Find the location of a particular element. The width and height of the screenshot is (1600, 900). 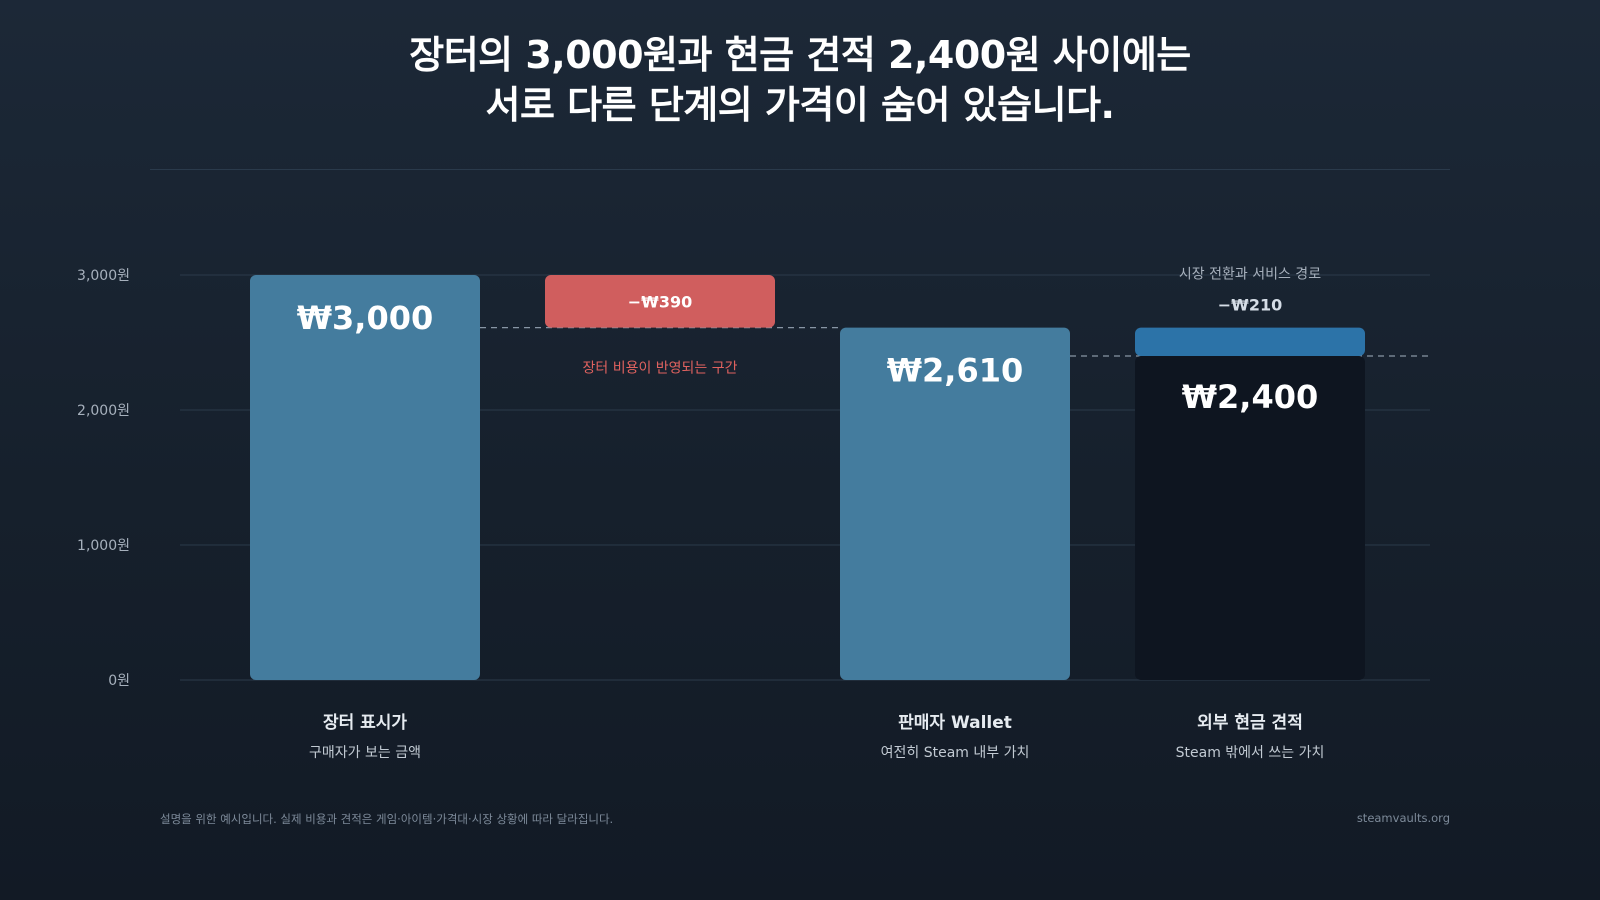

delta-value-label: −₩210 is located at coordinates (1250, 305).